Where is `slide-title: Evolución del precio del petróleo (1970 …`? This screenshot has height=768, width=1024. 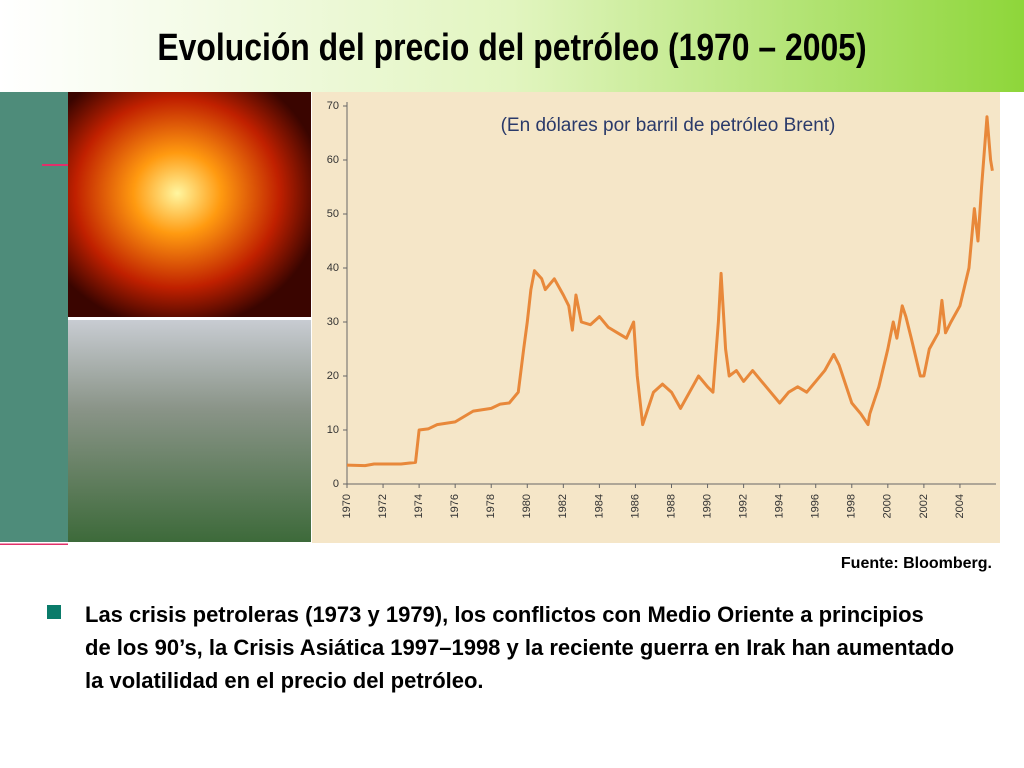
slide-title: Evolución del precio del petróleo (1970 … is located at coordinates (511, 47).